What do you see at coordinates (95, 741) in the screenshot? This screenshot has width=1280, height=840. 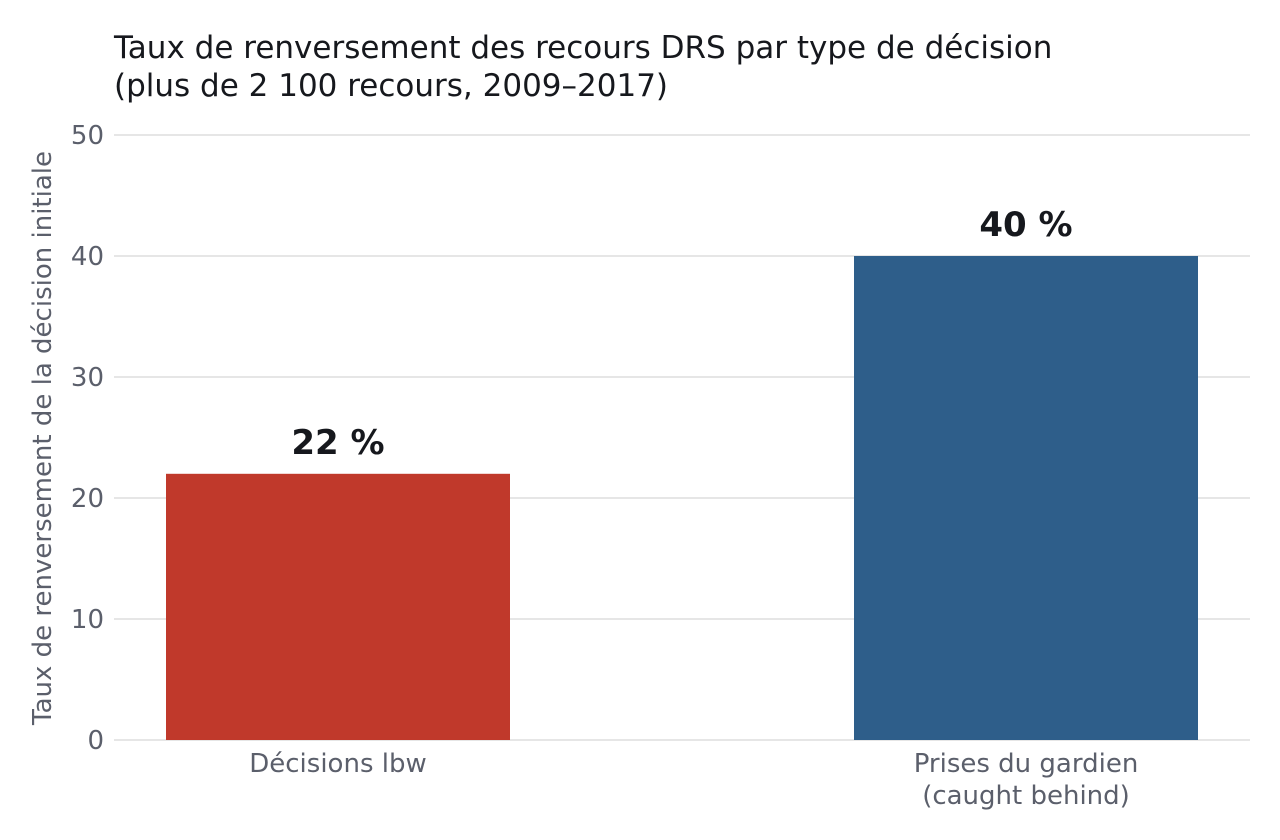 I see `y-tick-label: 0` at bounding box center [95, 741].